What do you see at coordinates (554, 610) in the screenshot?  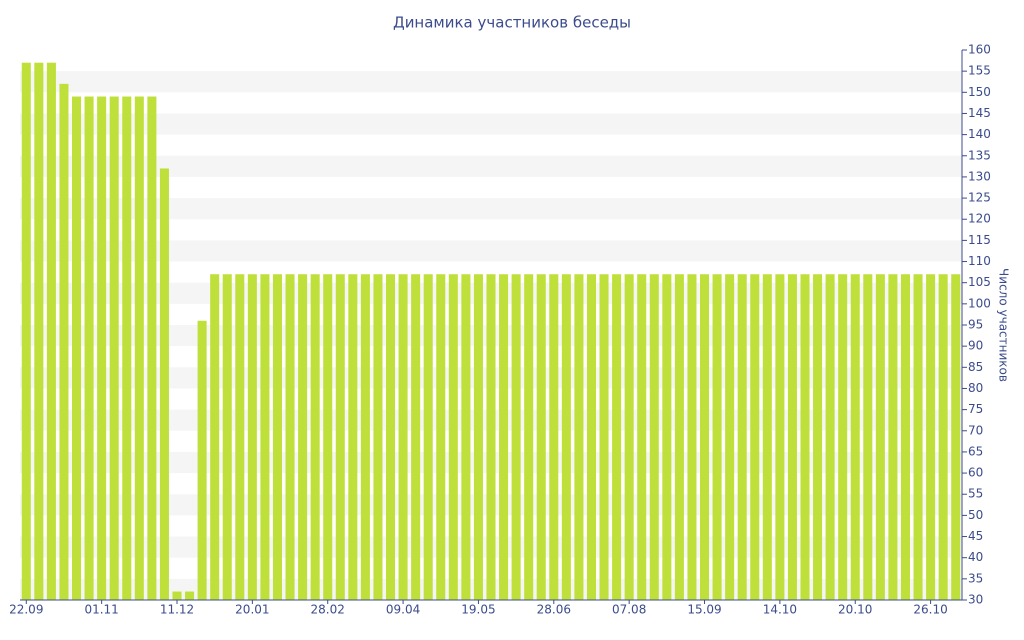 I see `x-tick-label: 28.06` at bounding box center [554, 610].